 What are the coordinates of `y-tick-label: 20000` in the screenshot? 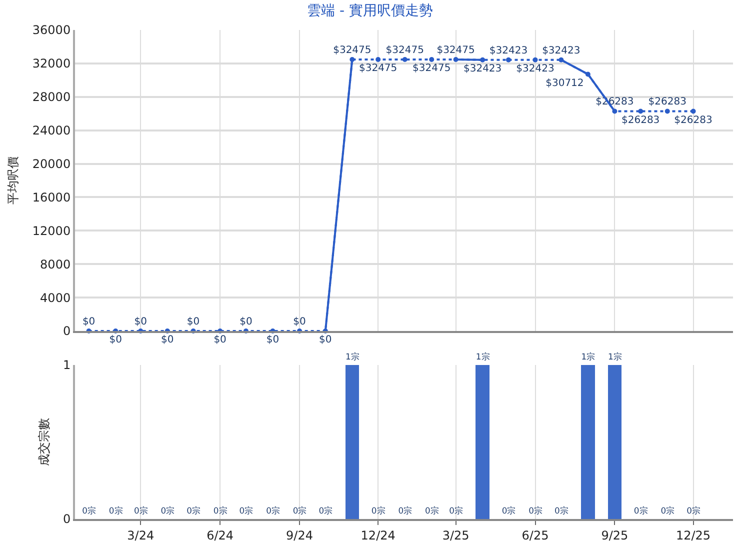 It's located at (51, 163).